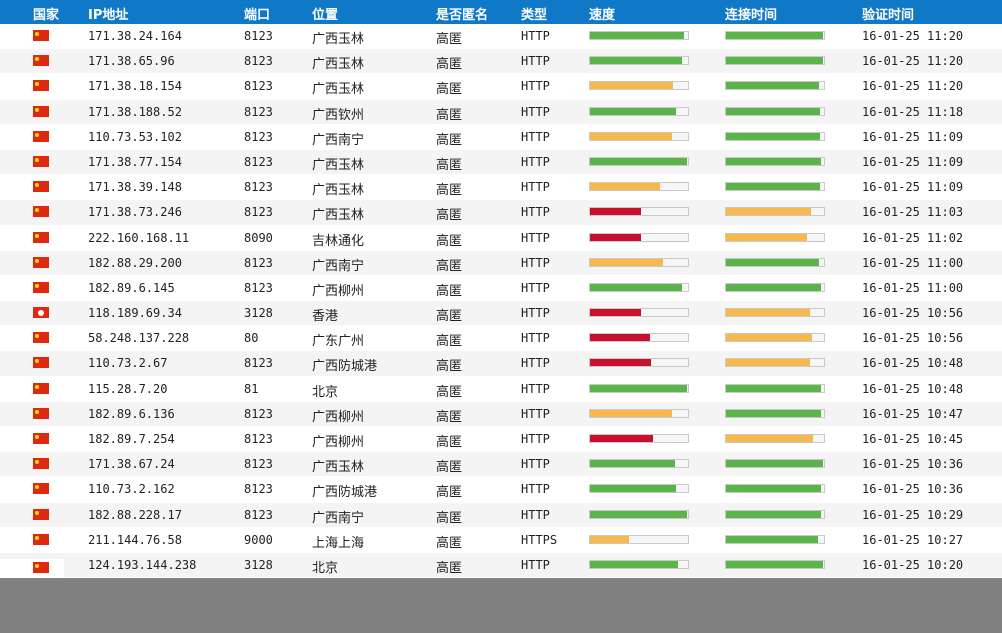  I want to click on table-row: 182.89.6.145 8123 广西柳州 高匿 HTTP 16-01-25 11:00, so click(501, 288).